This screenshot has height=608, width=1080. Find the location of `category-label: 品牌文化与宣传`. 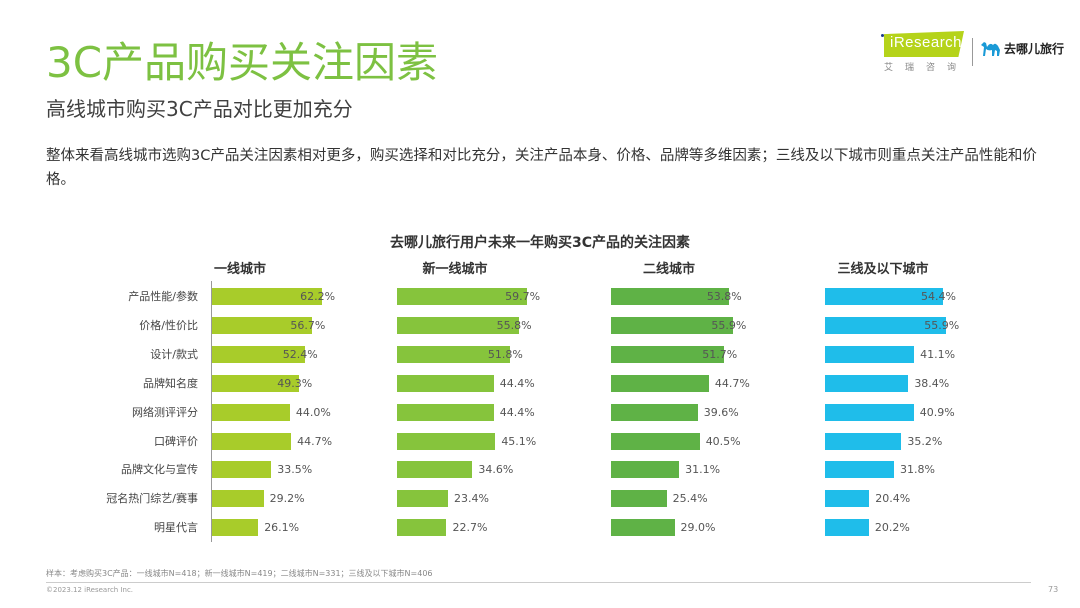

category-label: 品牌文化与宣传 is located at coordinates (159, 470).